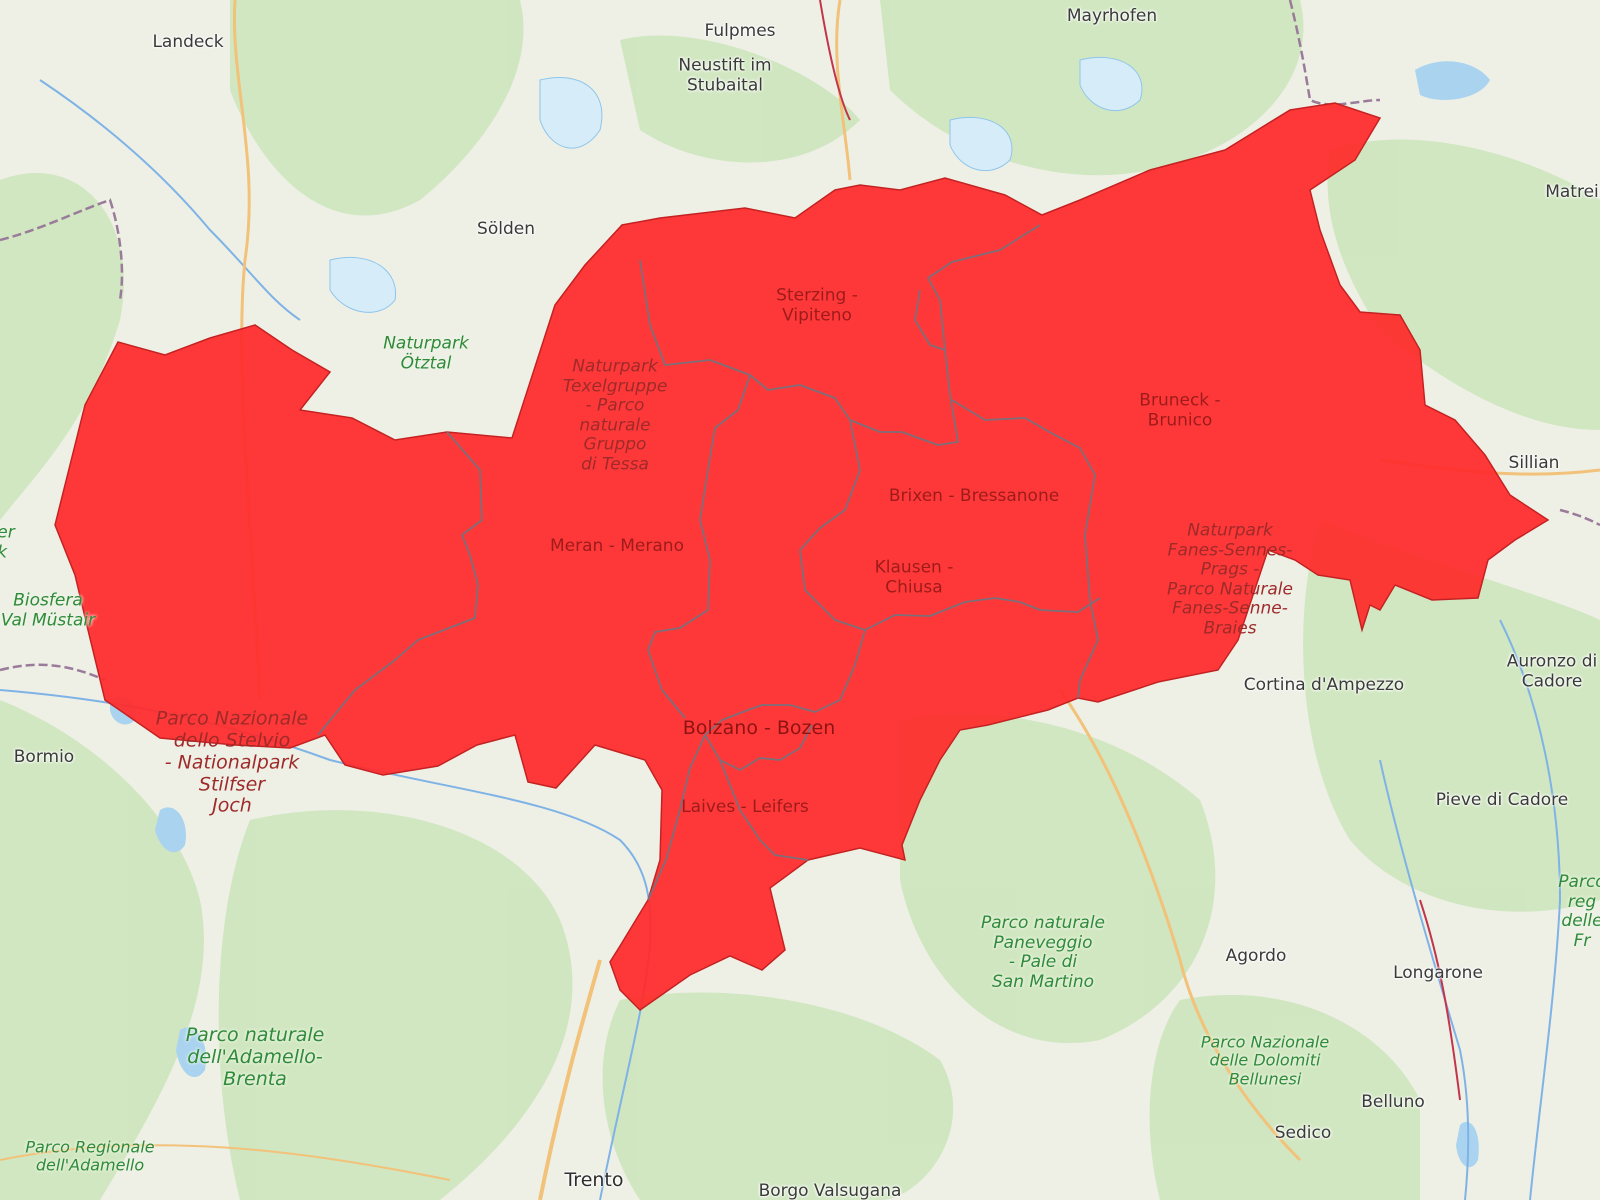  I want to click on place-label-auronzo: Auronzo di Cadore, so click(1552, 671).